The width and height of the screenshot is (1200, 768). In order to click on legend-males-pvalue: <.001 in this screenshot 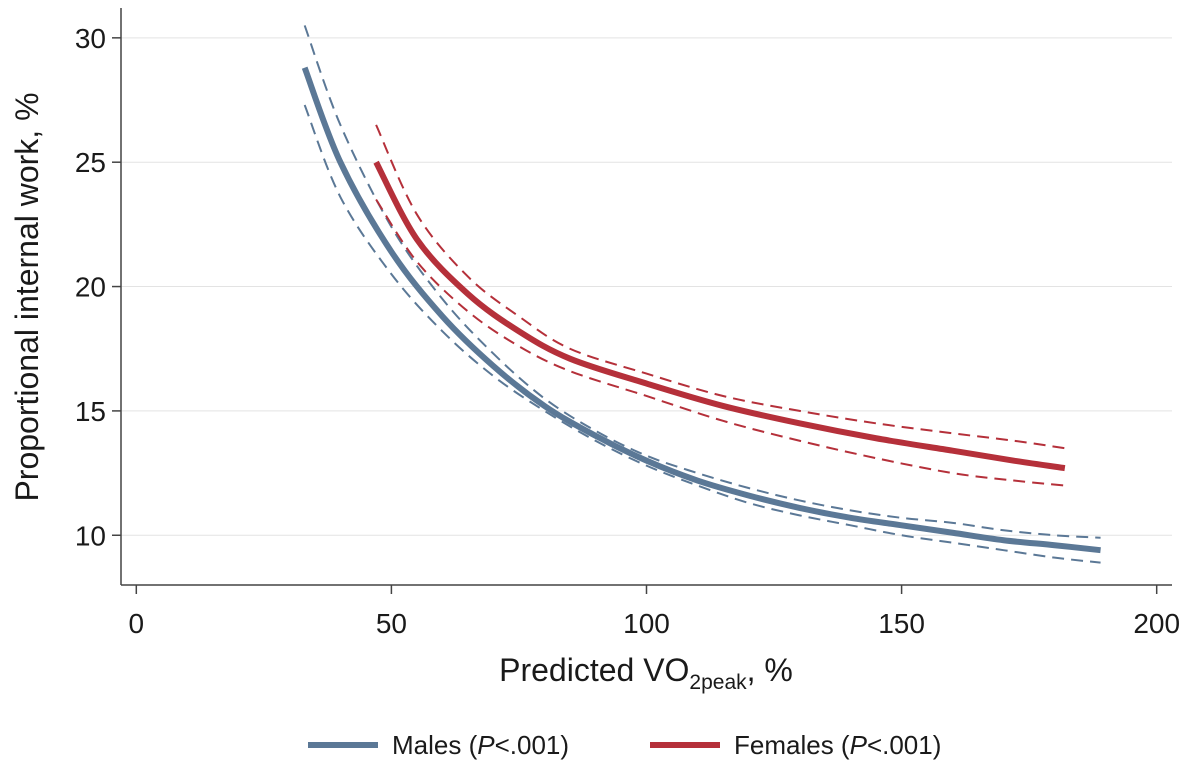, I will do `click(528, 745)`.